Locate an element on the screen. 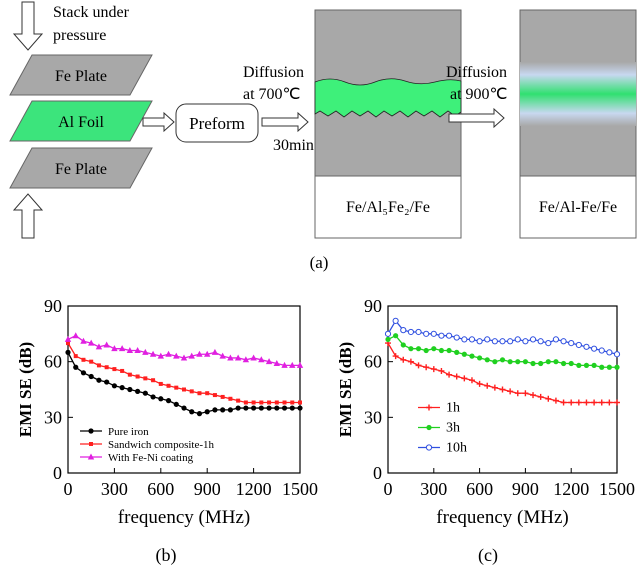 The width and height of the screenshot is (638, 577). y-axis-label: EMI SE (dB) is located at coordinates (25, 389).